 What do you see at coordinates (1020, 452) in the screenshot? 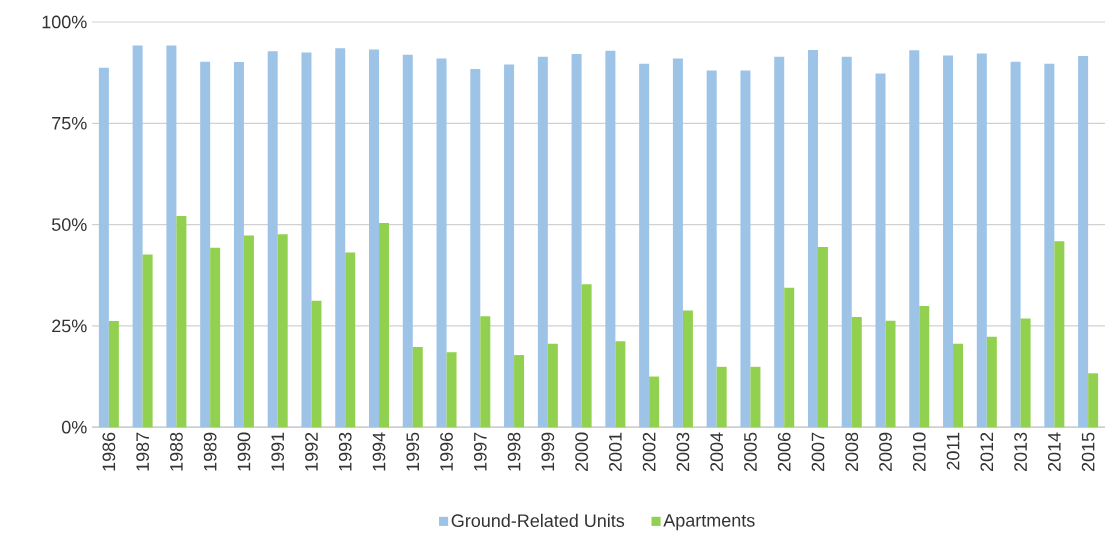
I see `x-tick-label: 2013` at bounding box center [1020, 452].